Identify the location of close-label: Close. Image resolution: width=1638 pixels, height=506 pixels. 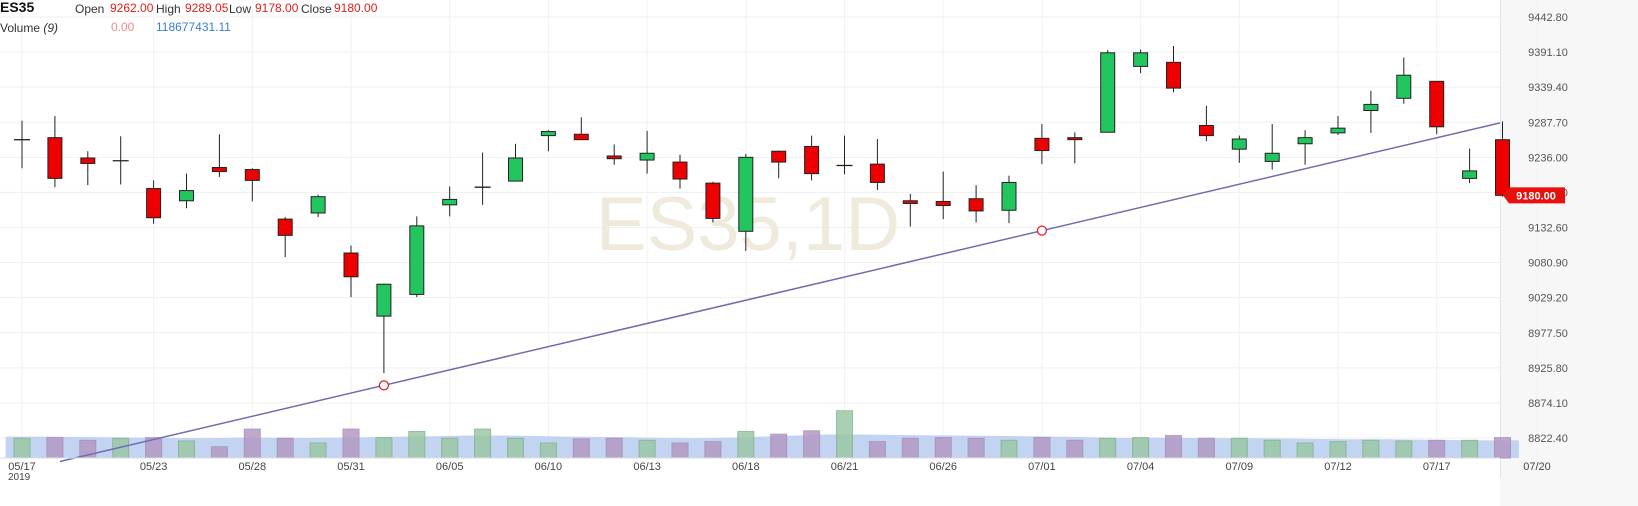
(316, 9).